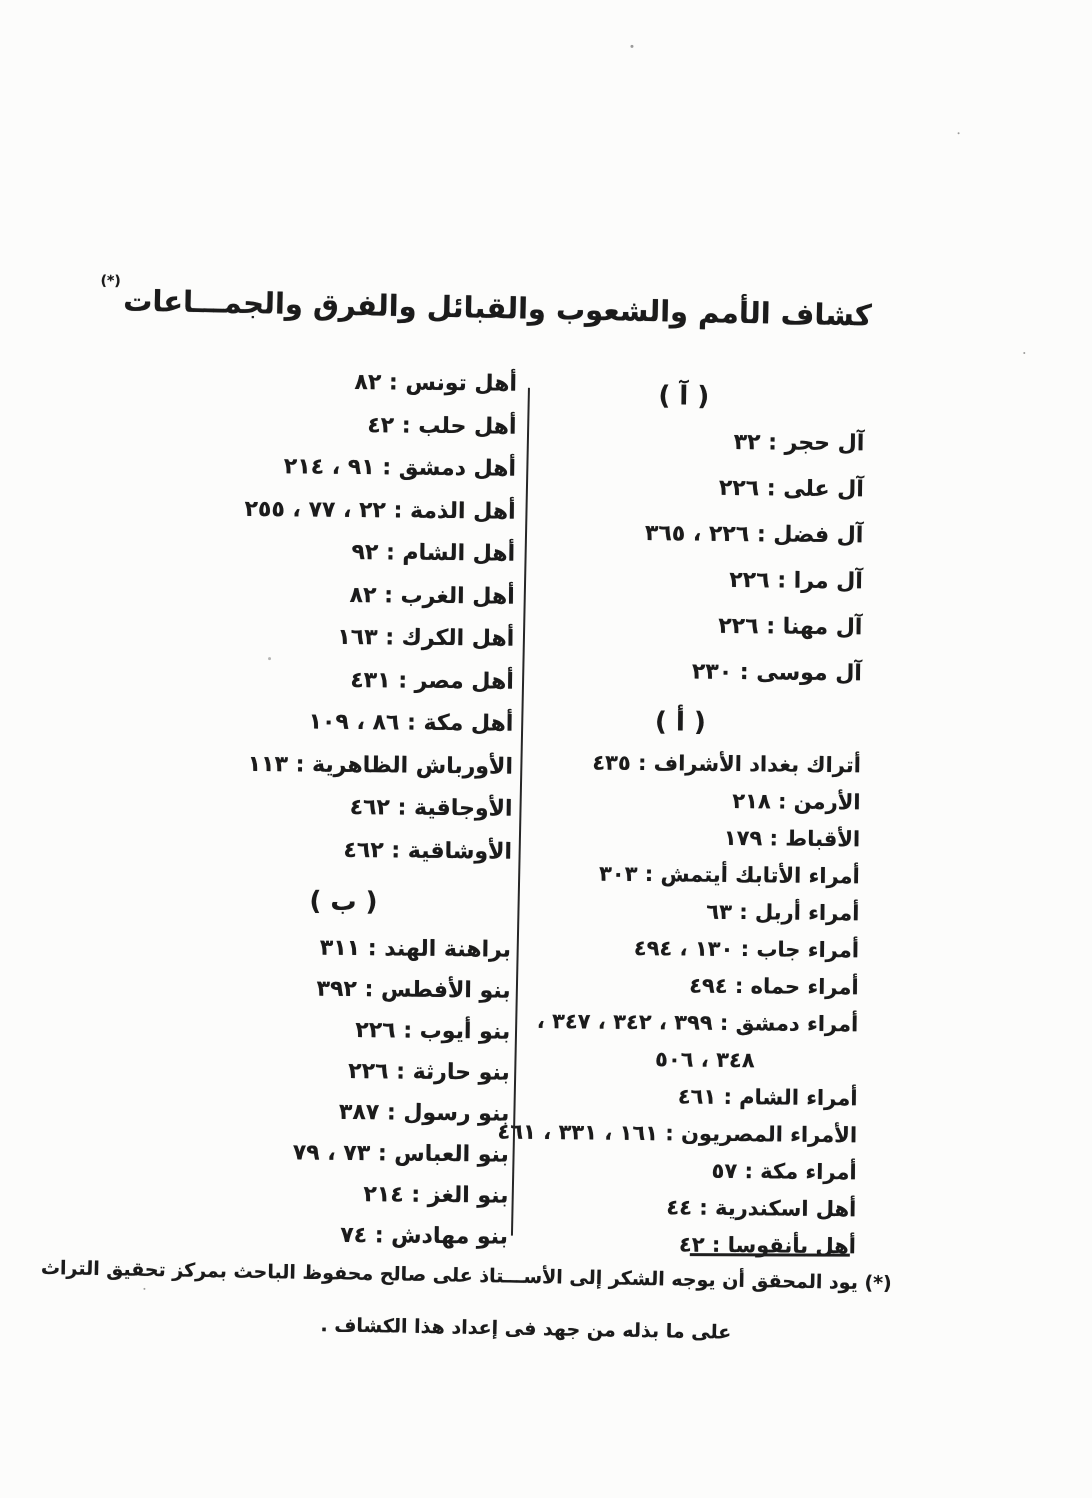 The width and height of the screenshot is (1092, 1498). I want to click on index-entry: أمراء مكة : ٥٧, so click(785, 1171).